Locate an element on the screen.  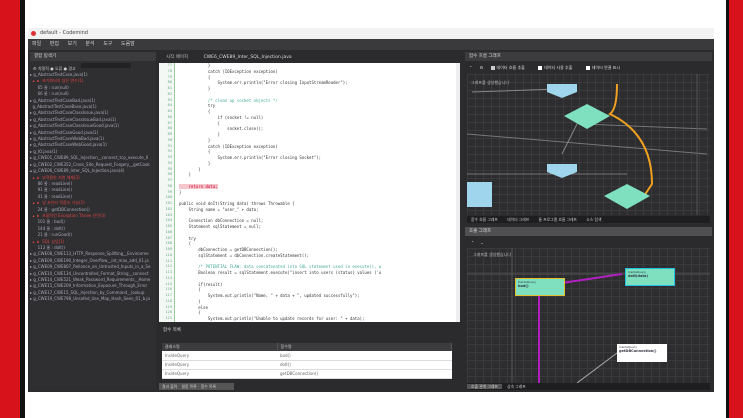
line-number: 106 is located at coordinates (169, 231).